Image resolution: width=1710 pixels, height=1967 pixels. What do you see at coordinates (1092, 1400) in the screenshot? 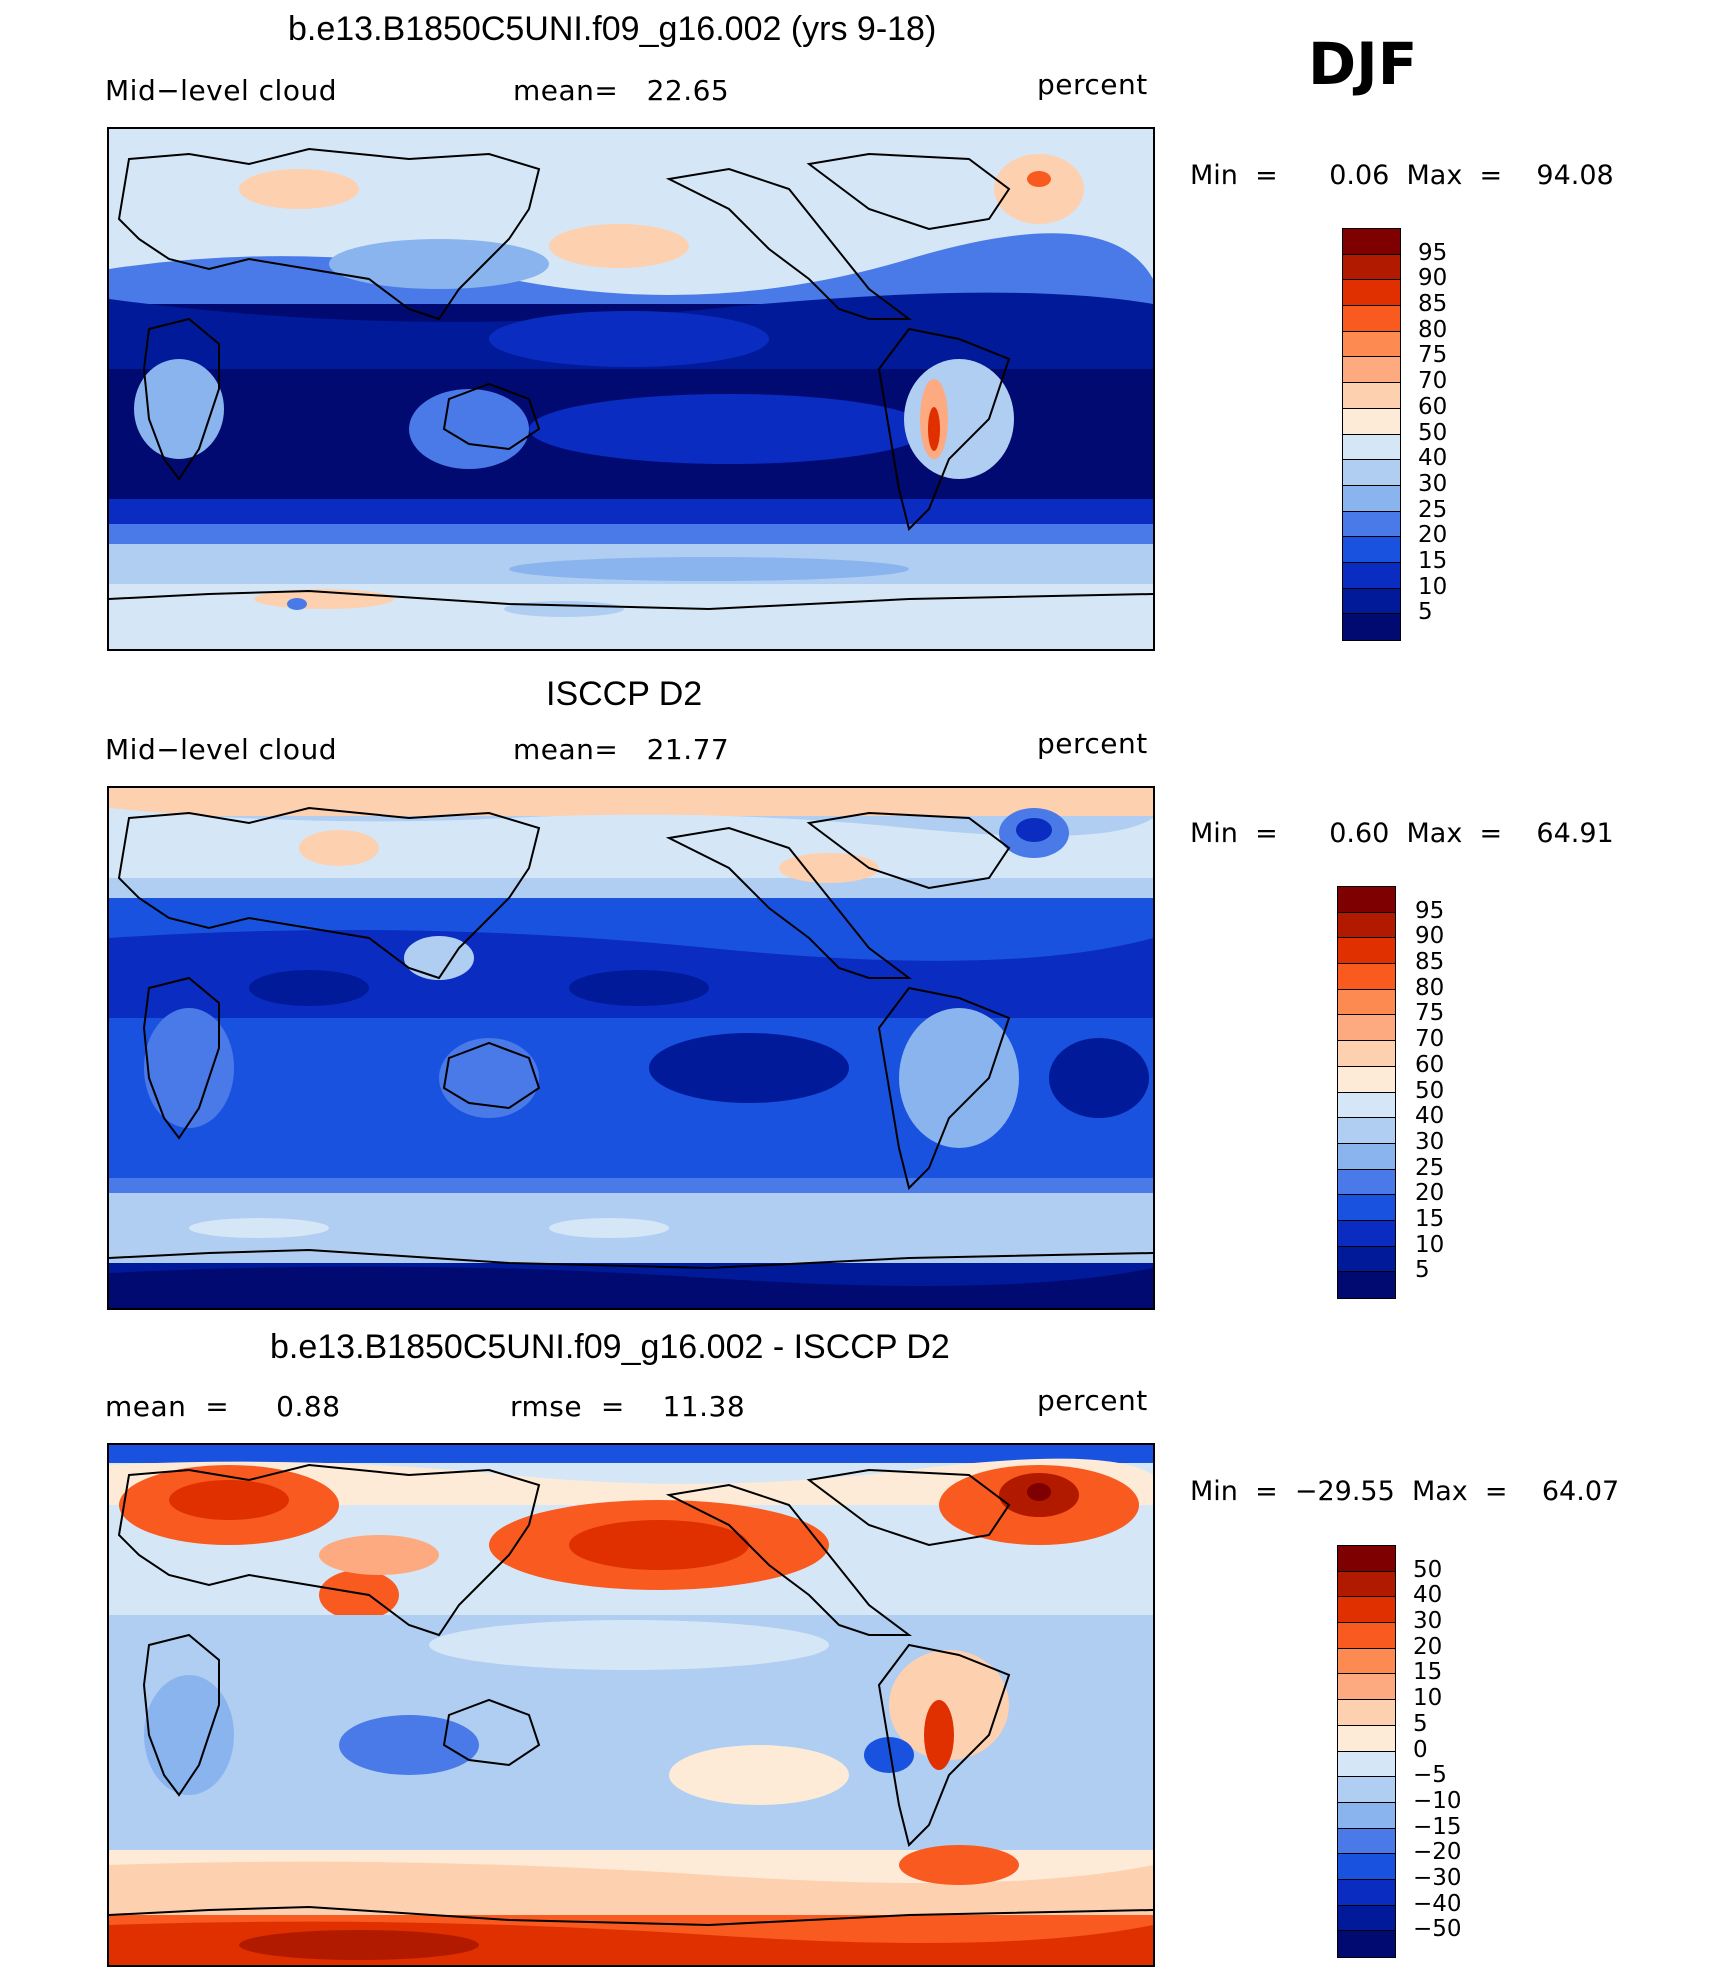
I see `panel-3-units-label: percent` at bounding box center [1092, 1400].